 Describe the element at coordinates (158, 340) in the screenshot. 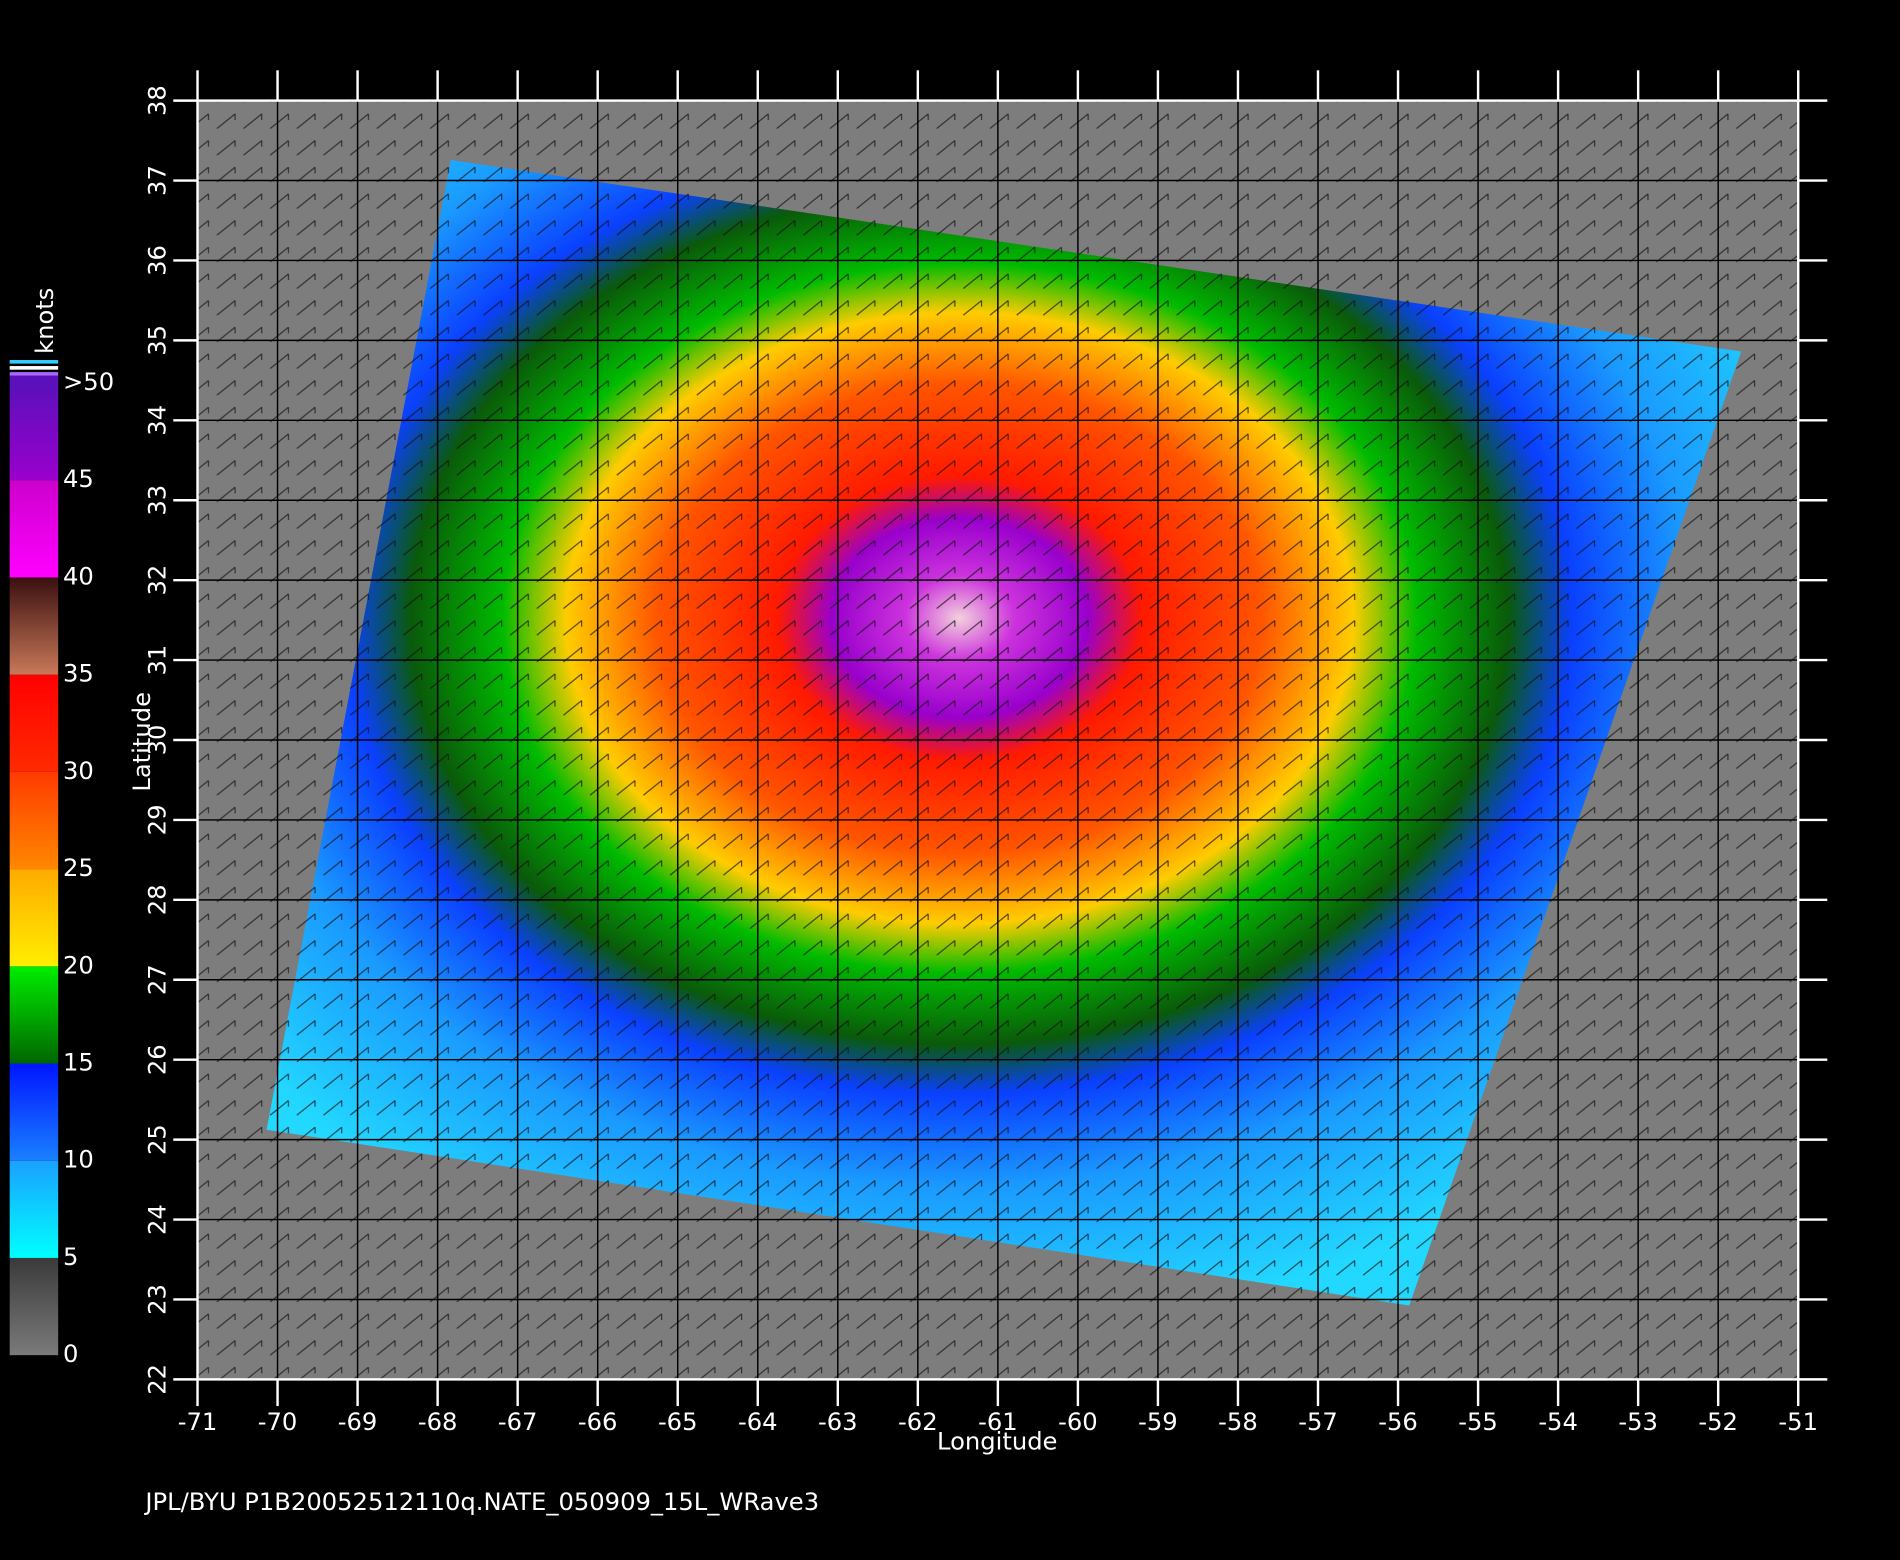

I see `y-tick-label: 35` at that location.